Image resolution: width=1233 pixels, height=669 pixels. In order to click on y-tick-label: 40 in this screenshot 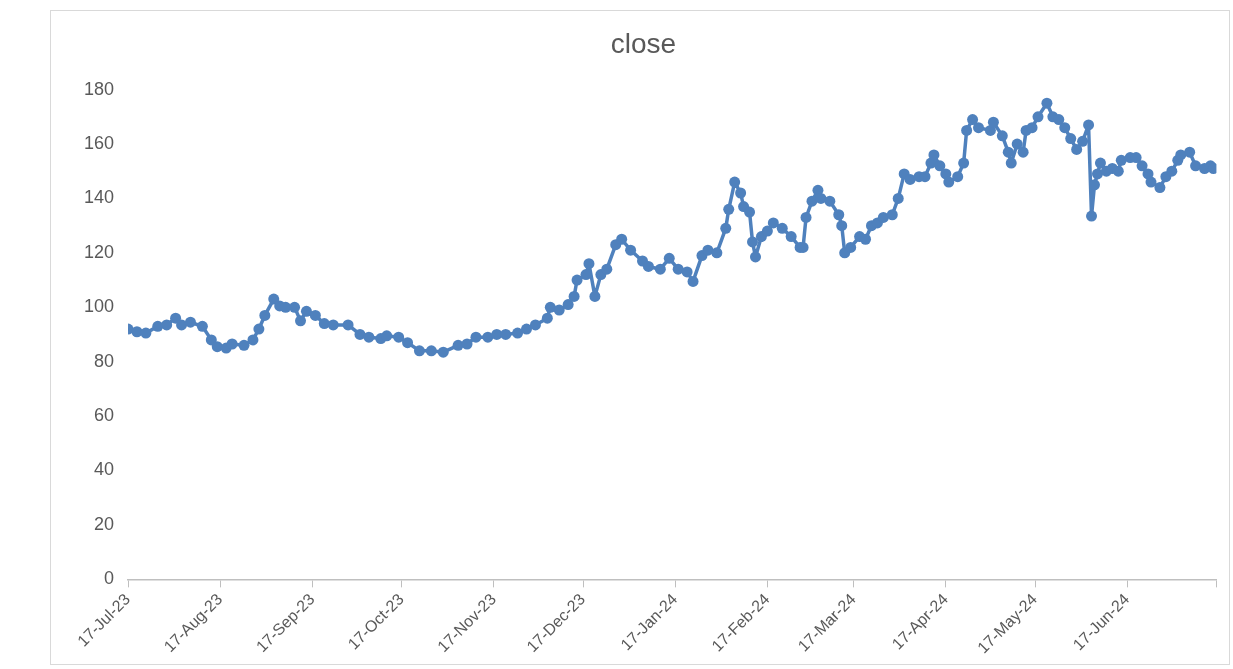, I will do `click(104, 469)`.